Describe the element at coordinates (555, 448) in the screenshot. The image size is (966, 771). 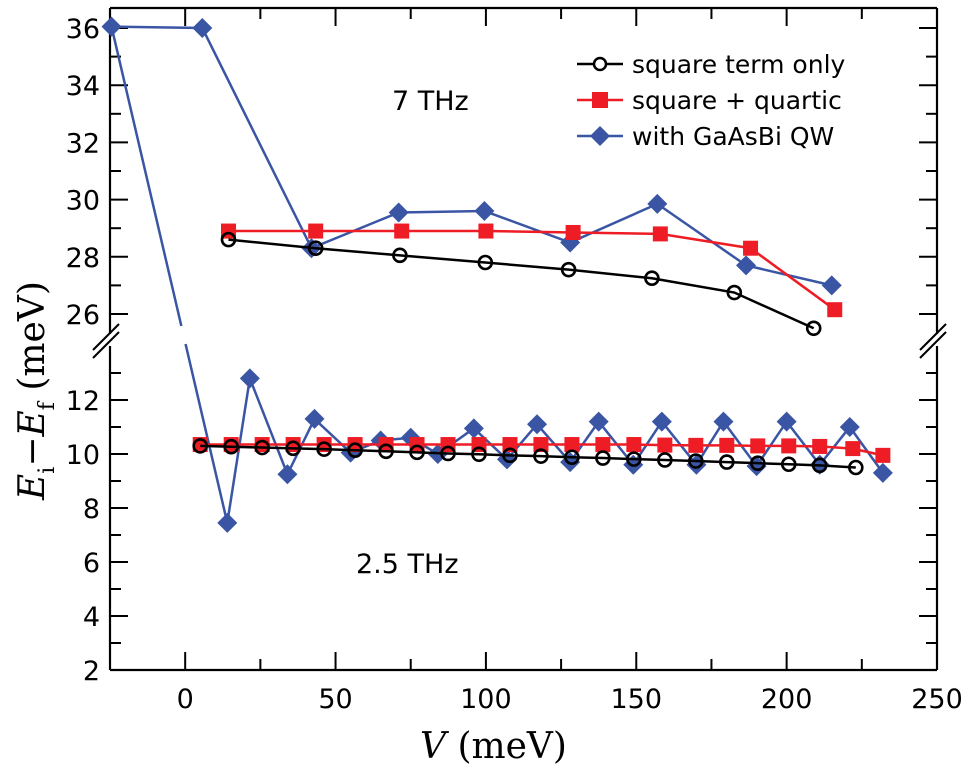
I see `series-line-lower` at that location.